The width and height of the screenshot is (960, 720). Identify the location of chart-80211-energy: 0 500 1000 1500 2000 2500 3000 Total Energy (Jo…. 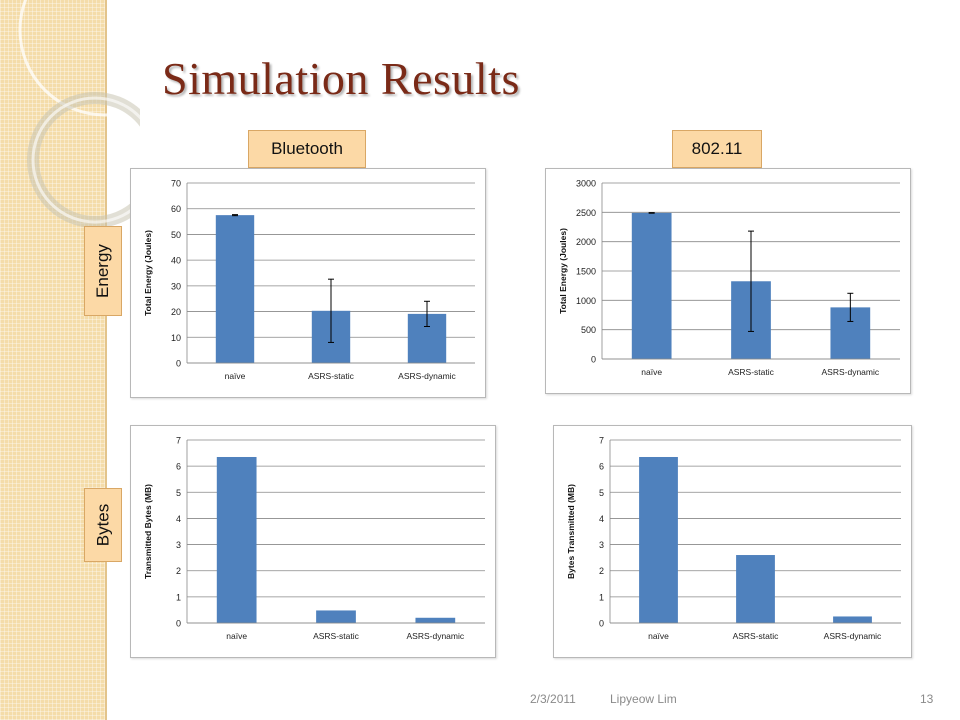
(728, 281).